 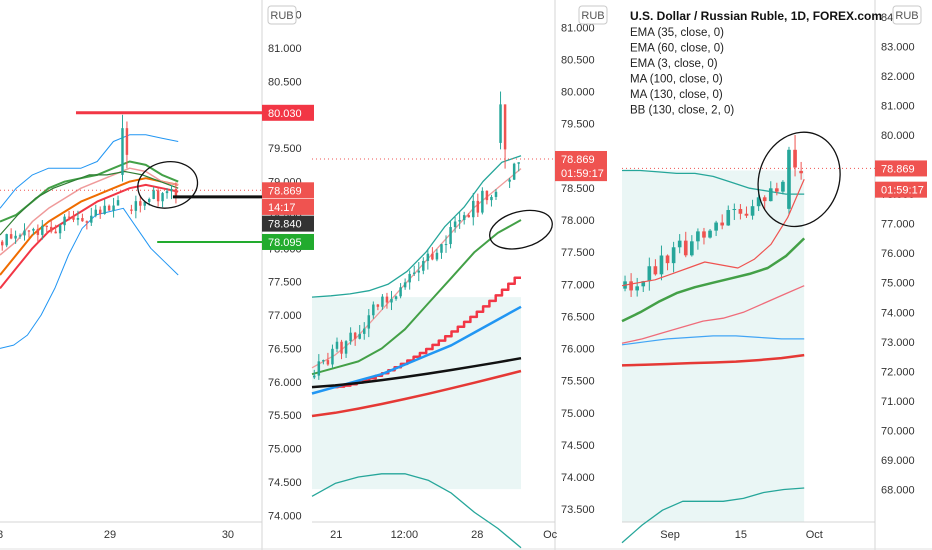 What do you see at coordinates (285, 283) in the screenshot?
I see `y-tick-label: 77.500` at bounding box center [285, 283].